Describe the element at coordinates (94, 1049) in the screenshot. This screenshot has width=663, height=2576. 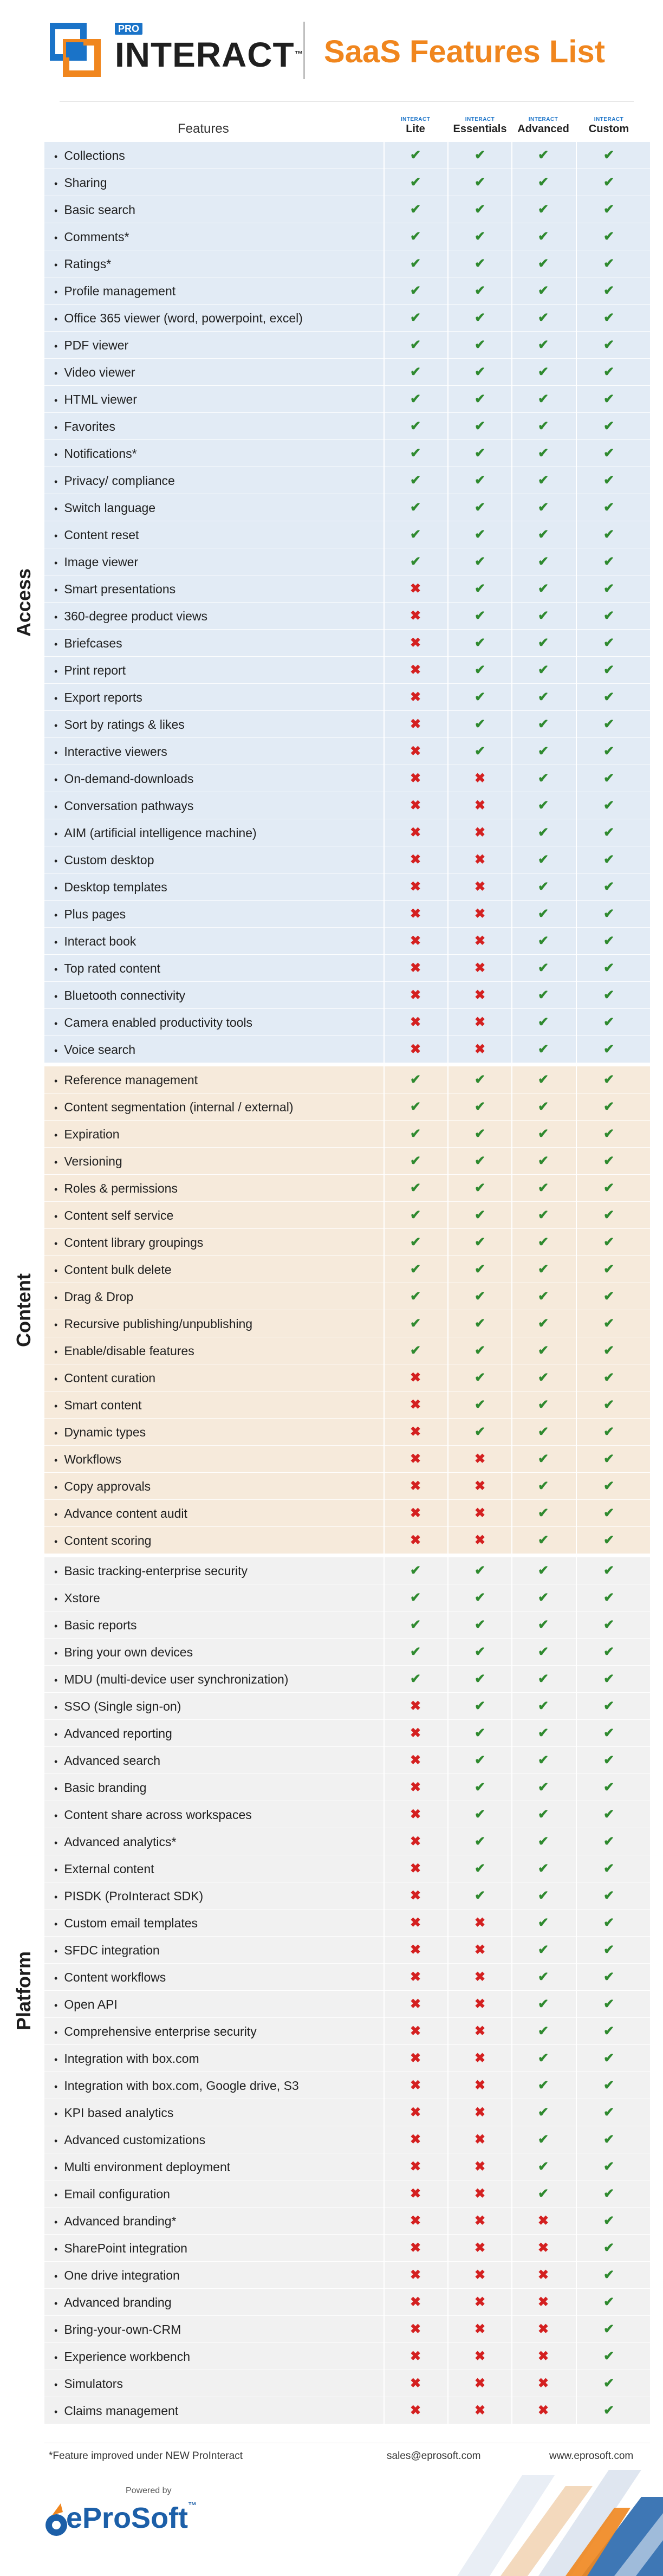
I see `feature-name: Voice search` at that location.